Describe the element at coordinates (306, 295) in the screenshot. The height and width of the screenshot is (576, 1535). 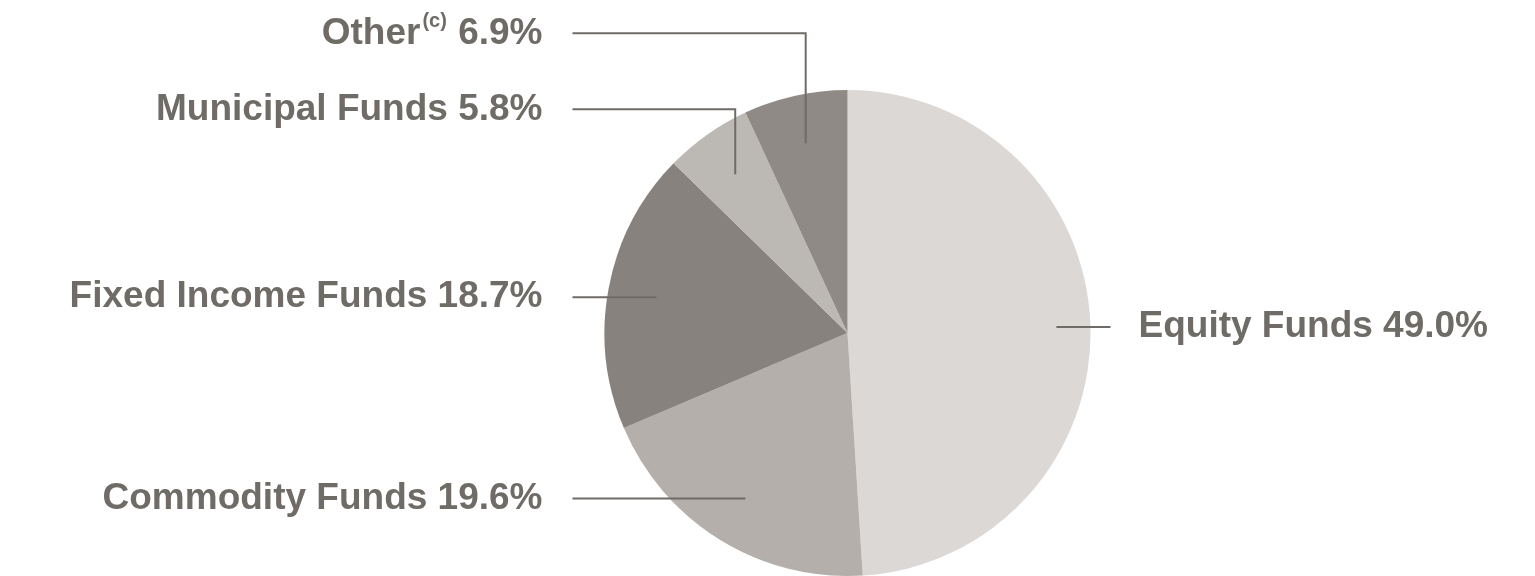
I see `slice-label: Fixed Income Funds 18.7%` at that location.